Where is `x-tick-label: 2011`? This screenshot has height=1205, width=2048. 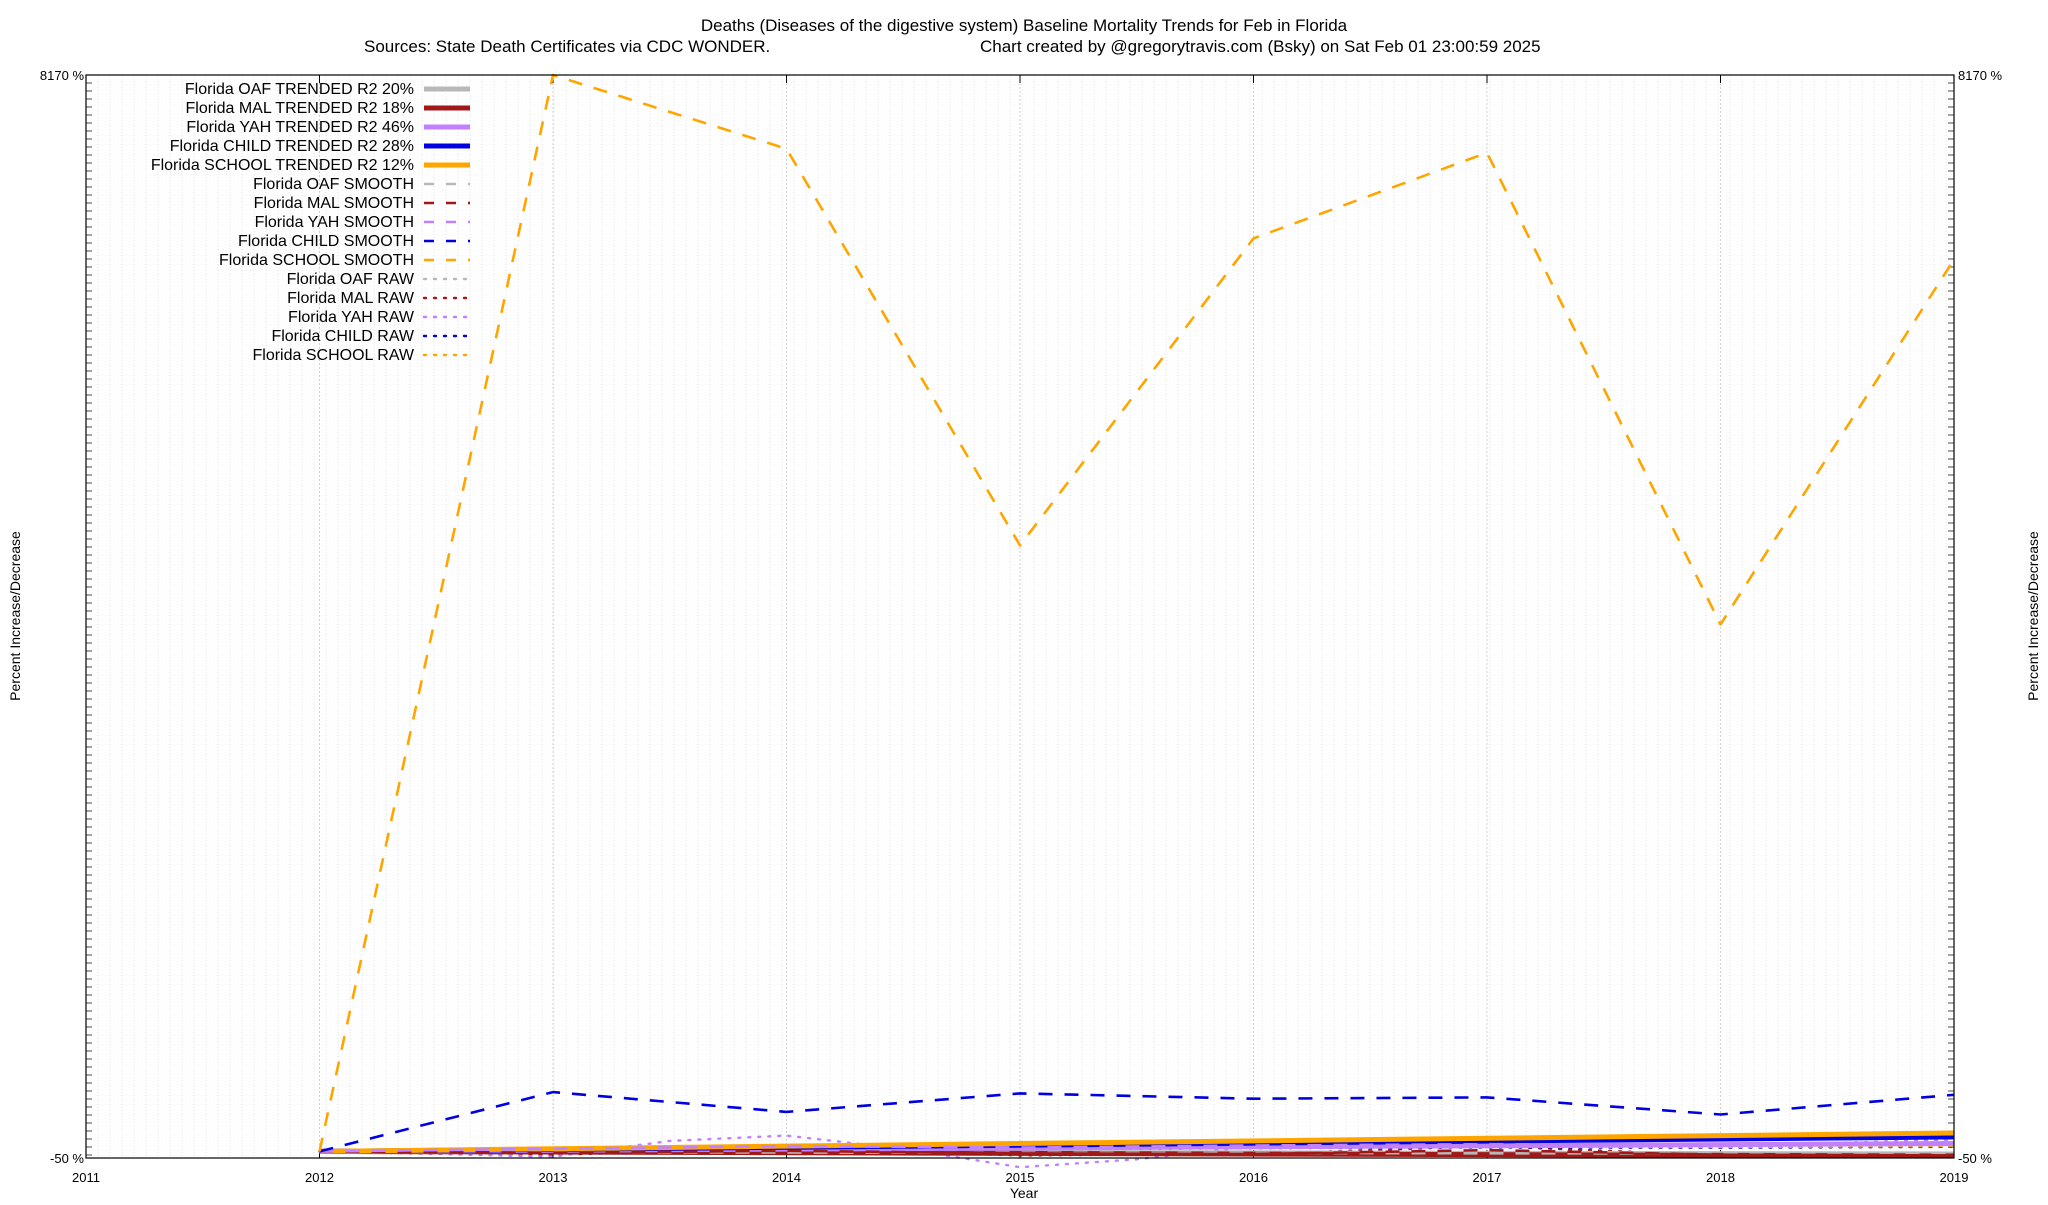
x-tick-label: 2011 is located at coordinates (86, 1177).